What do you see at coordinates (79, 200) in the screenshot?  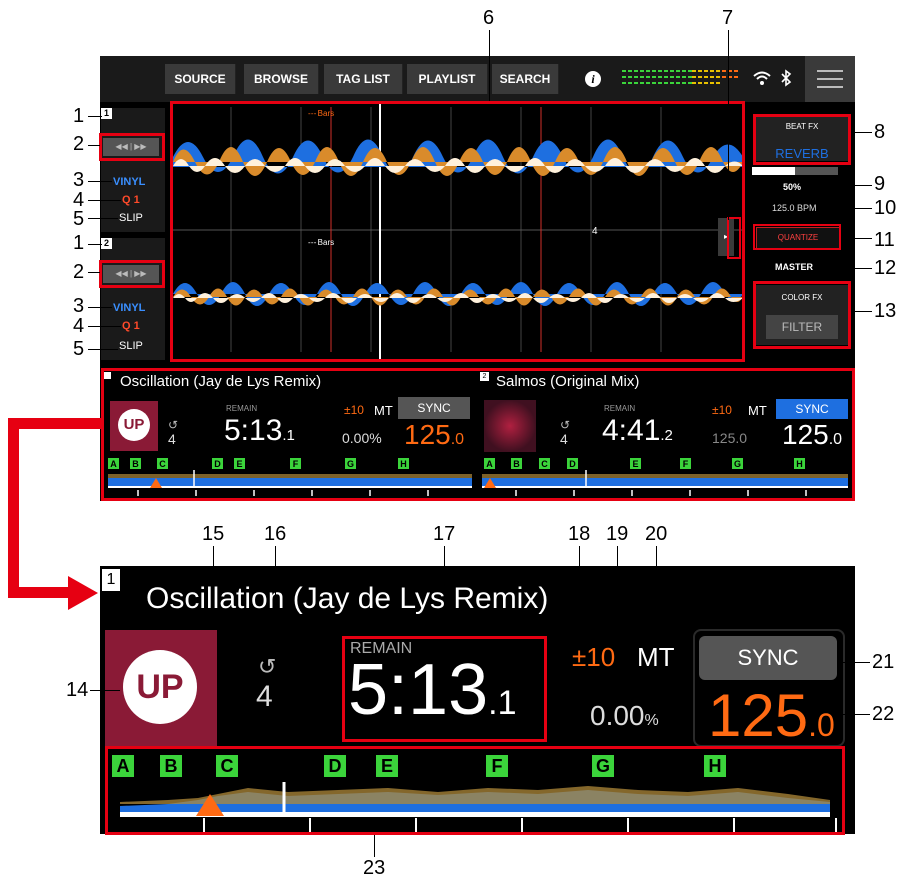 I see `callout-4a: 4` at bounding box center [79, 200].